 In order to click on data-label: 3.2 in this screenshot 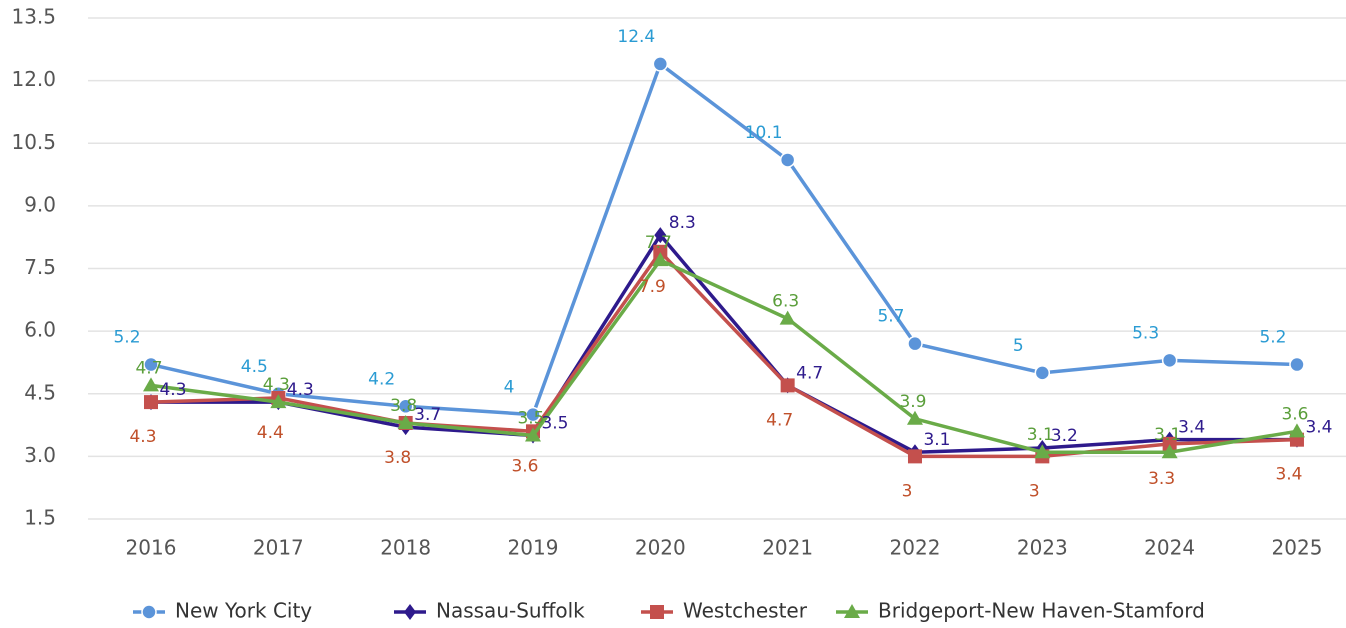, I will do `click(1064, 436)`.